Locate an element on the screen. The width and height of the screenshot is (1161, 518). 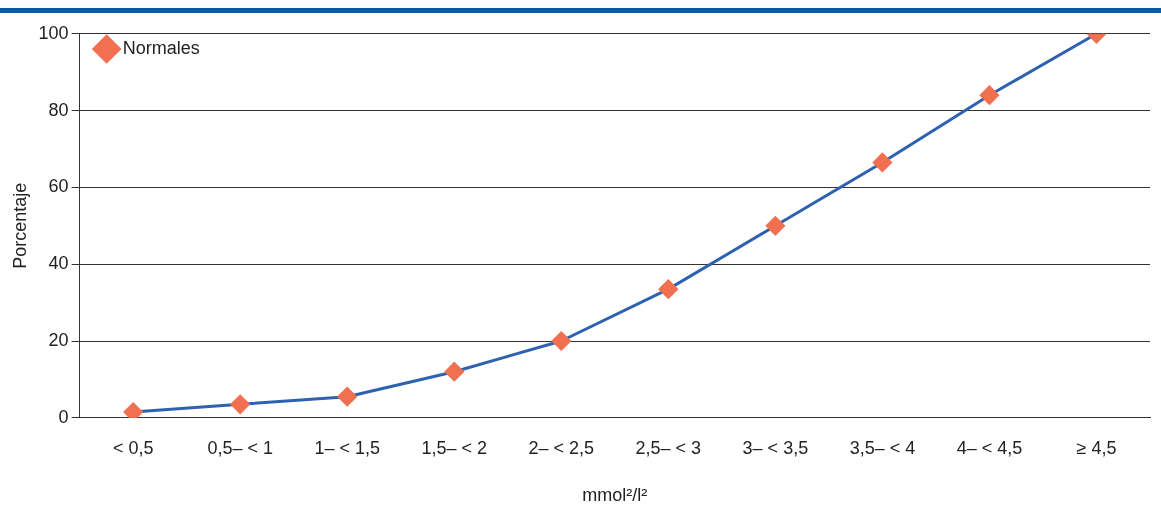
x-axis-title: mmol²/l² is located at coordinates (615, 495).